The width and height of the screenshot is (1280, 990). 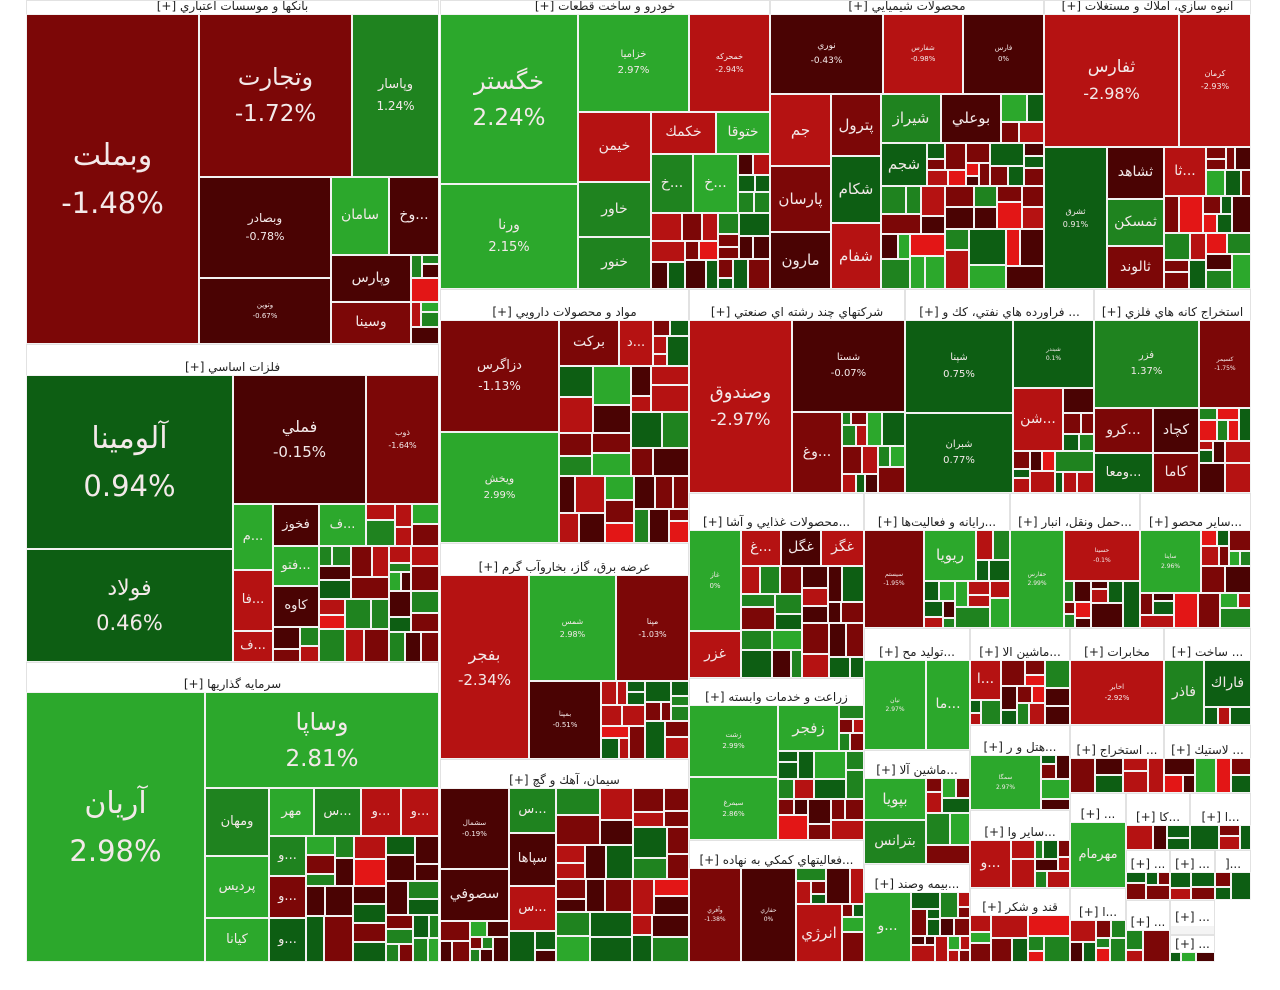 What do you see at coordinates (800, 260) in the screenshot?
I see `stock-tile: مارون` at bounding box center [800, 260].